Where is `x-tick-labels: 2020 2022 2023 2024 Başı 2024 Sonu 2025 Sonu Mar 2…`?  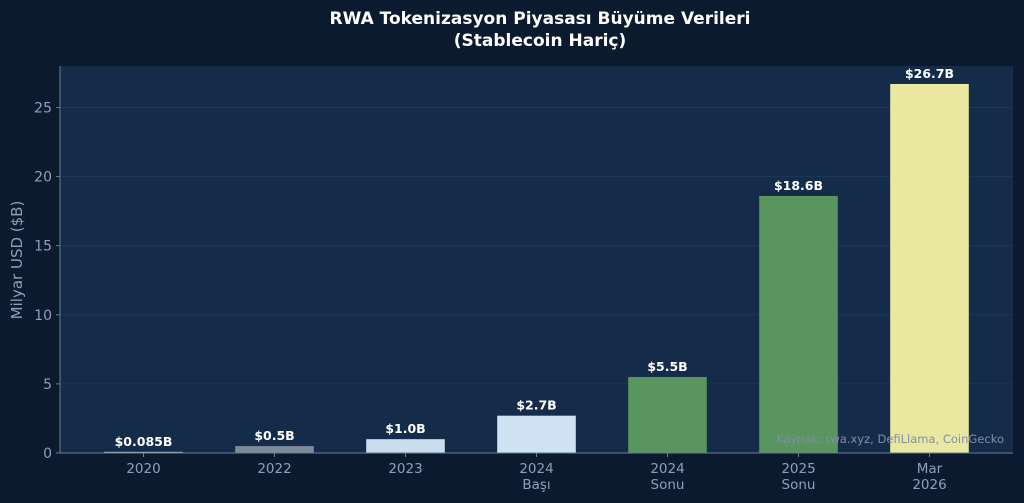 x-tick-labels: 2020 2022 2023 2024 Başı 2024 Sonu 2025 Sonu Mar 2… is located at coordinates (536, 473).